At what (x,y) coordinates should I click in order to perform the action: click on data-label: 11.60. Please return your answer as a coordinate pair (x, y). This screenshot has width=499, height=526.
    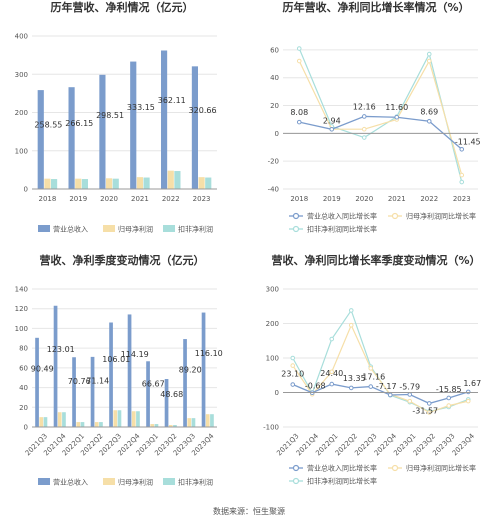
    Looking at the image, I should click on (396, 107).